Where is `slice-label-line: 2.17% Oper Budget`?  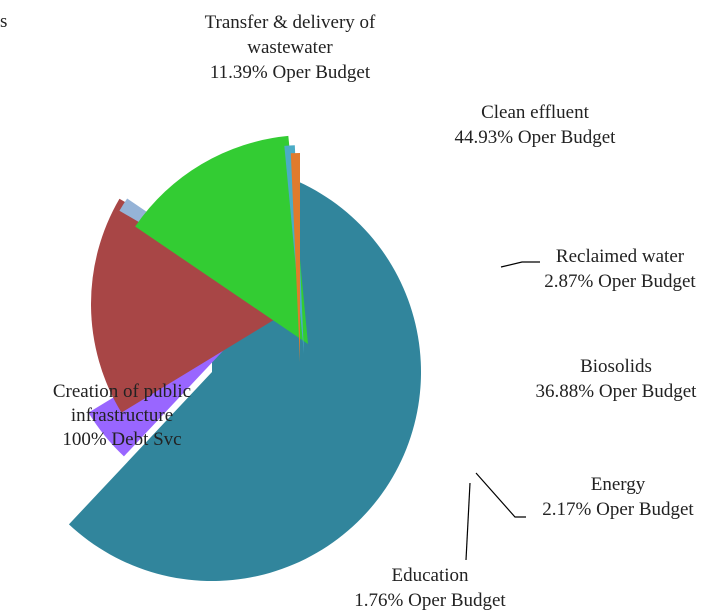
slice-label-line: 2.17% Oper Budget is located at coordinates (618, 509).